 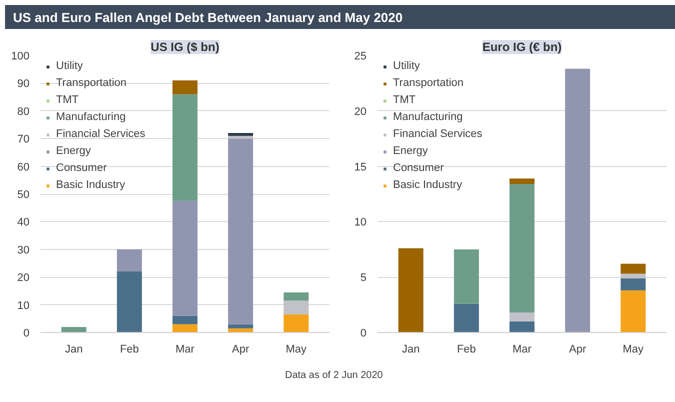 What do you see at coordinates (23, 84) in the screenshot?
I see `y-tick-label: 90` at bounding box center [23, 84].